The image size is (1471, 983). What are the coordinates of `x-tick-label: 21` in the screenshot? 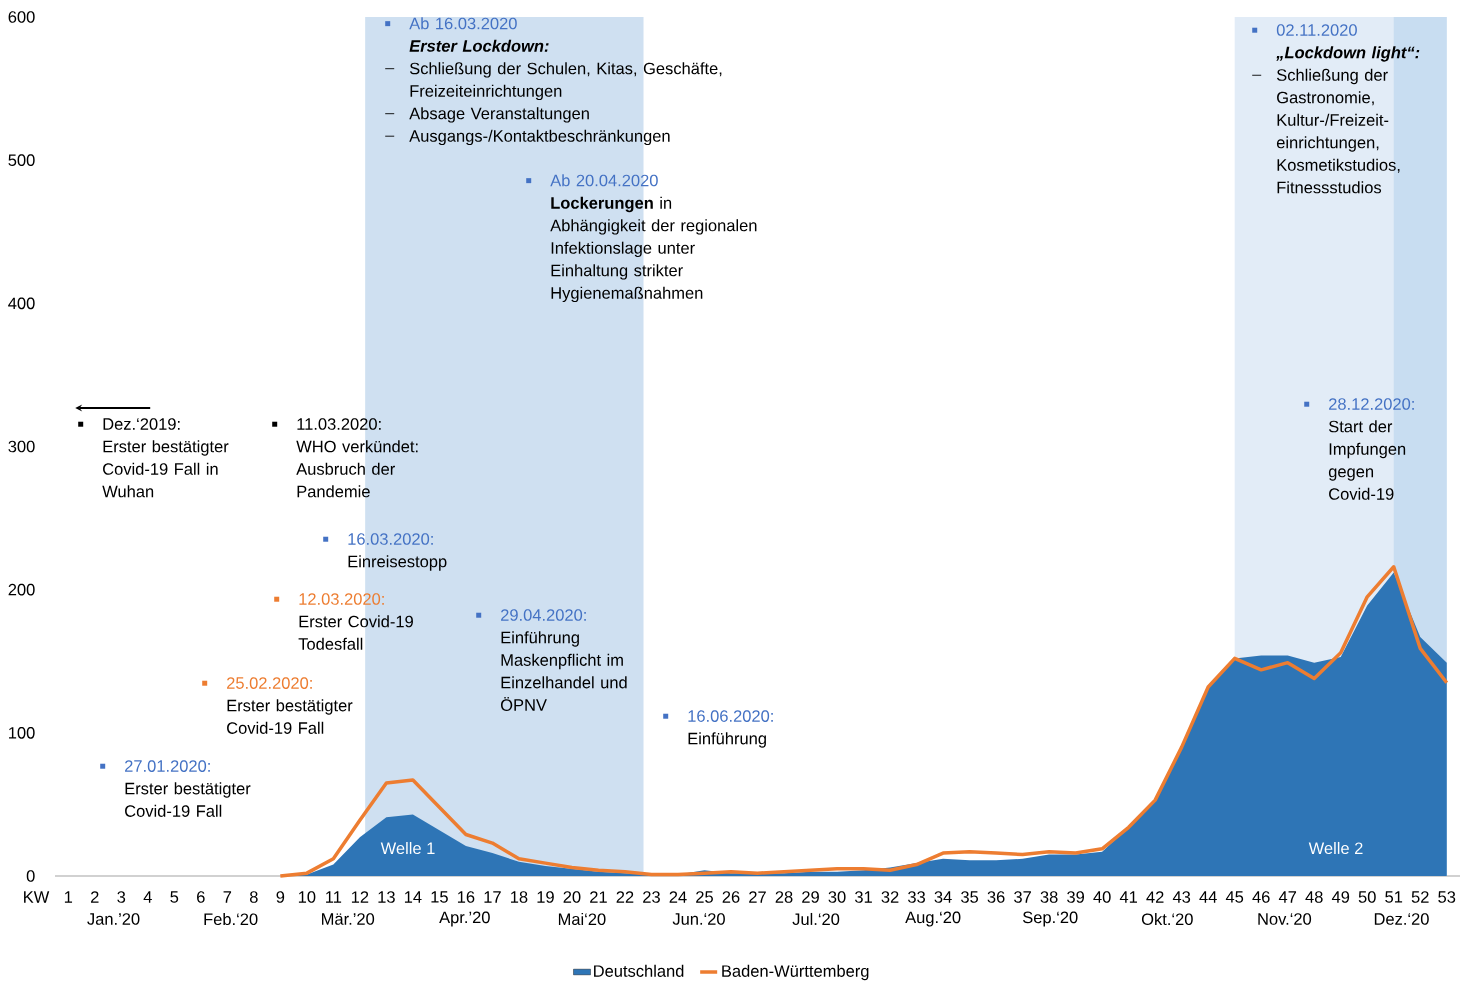 It's located at (598, 897).